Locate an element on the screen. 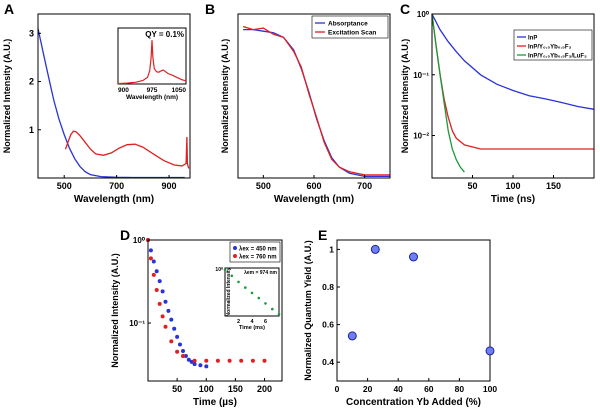  panel-C-ytick-label: 10⁰ is located at coordinates (423, 14).